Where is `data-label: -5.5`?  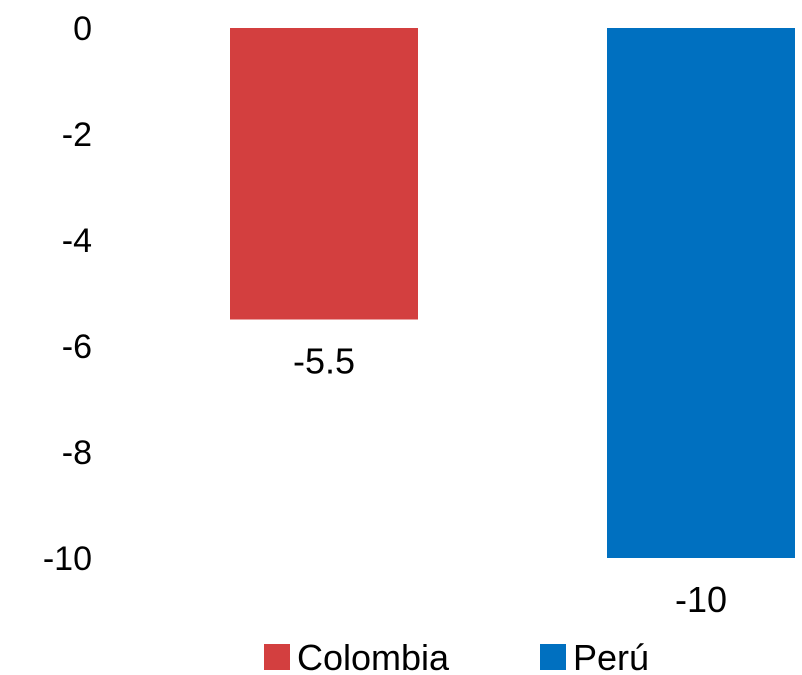
data-label: -5.5 is located at coordinates (324, 361).